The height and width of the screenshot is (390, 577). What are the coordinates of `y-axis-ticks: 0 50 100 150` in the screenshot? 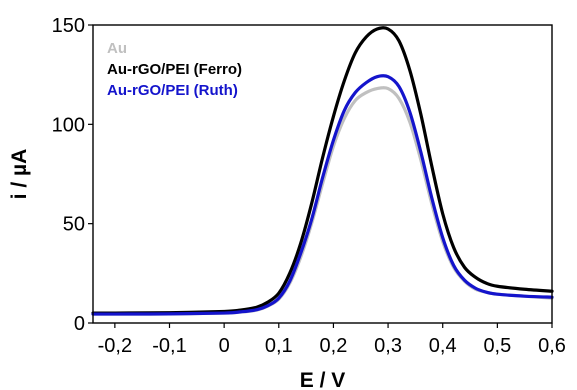 It's located at (72, 175).